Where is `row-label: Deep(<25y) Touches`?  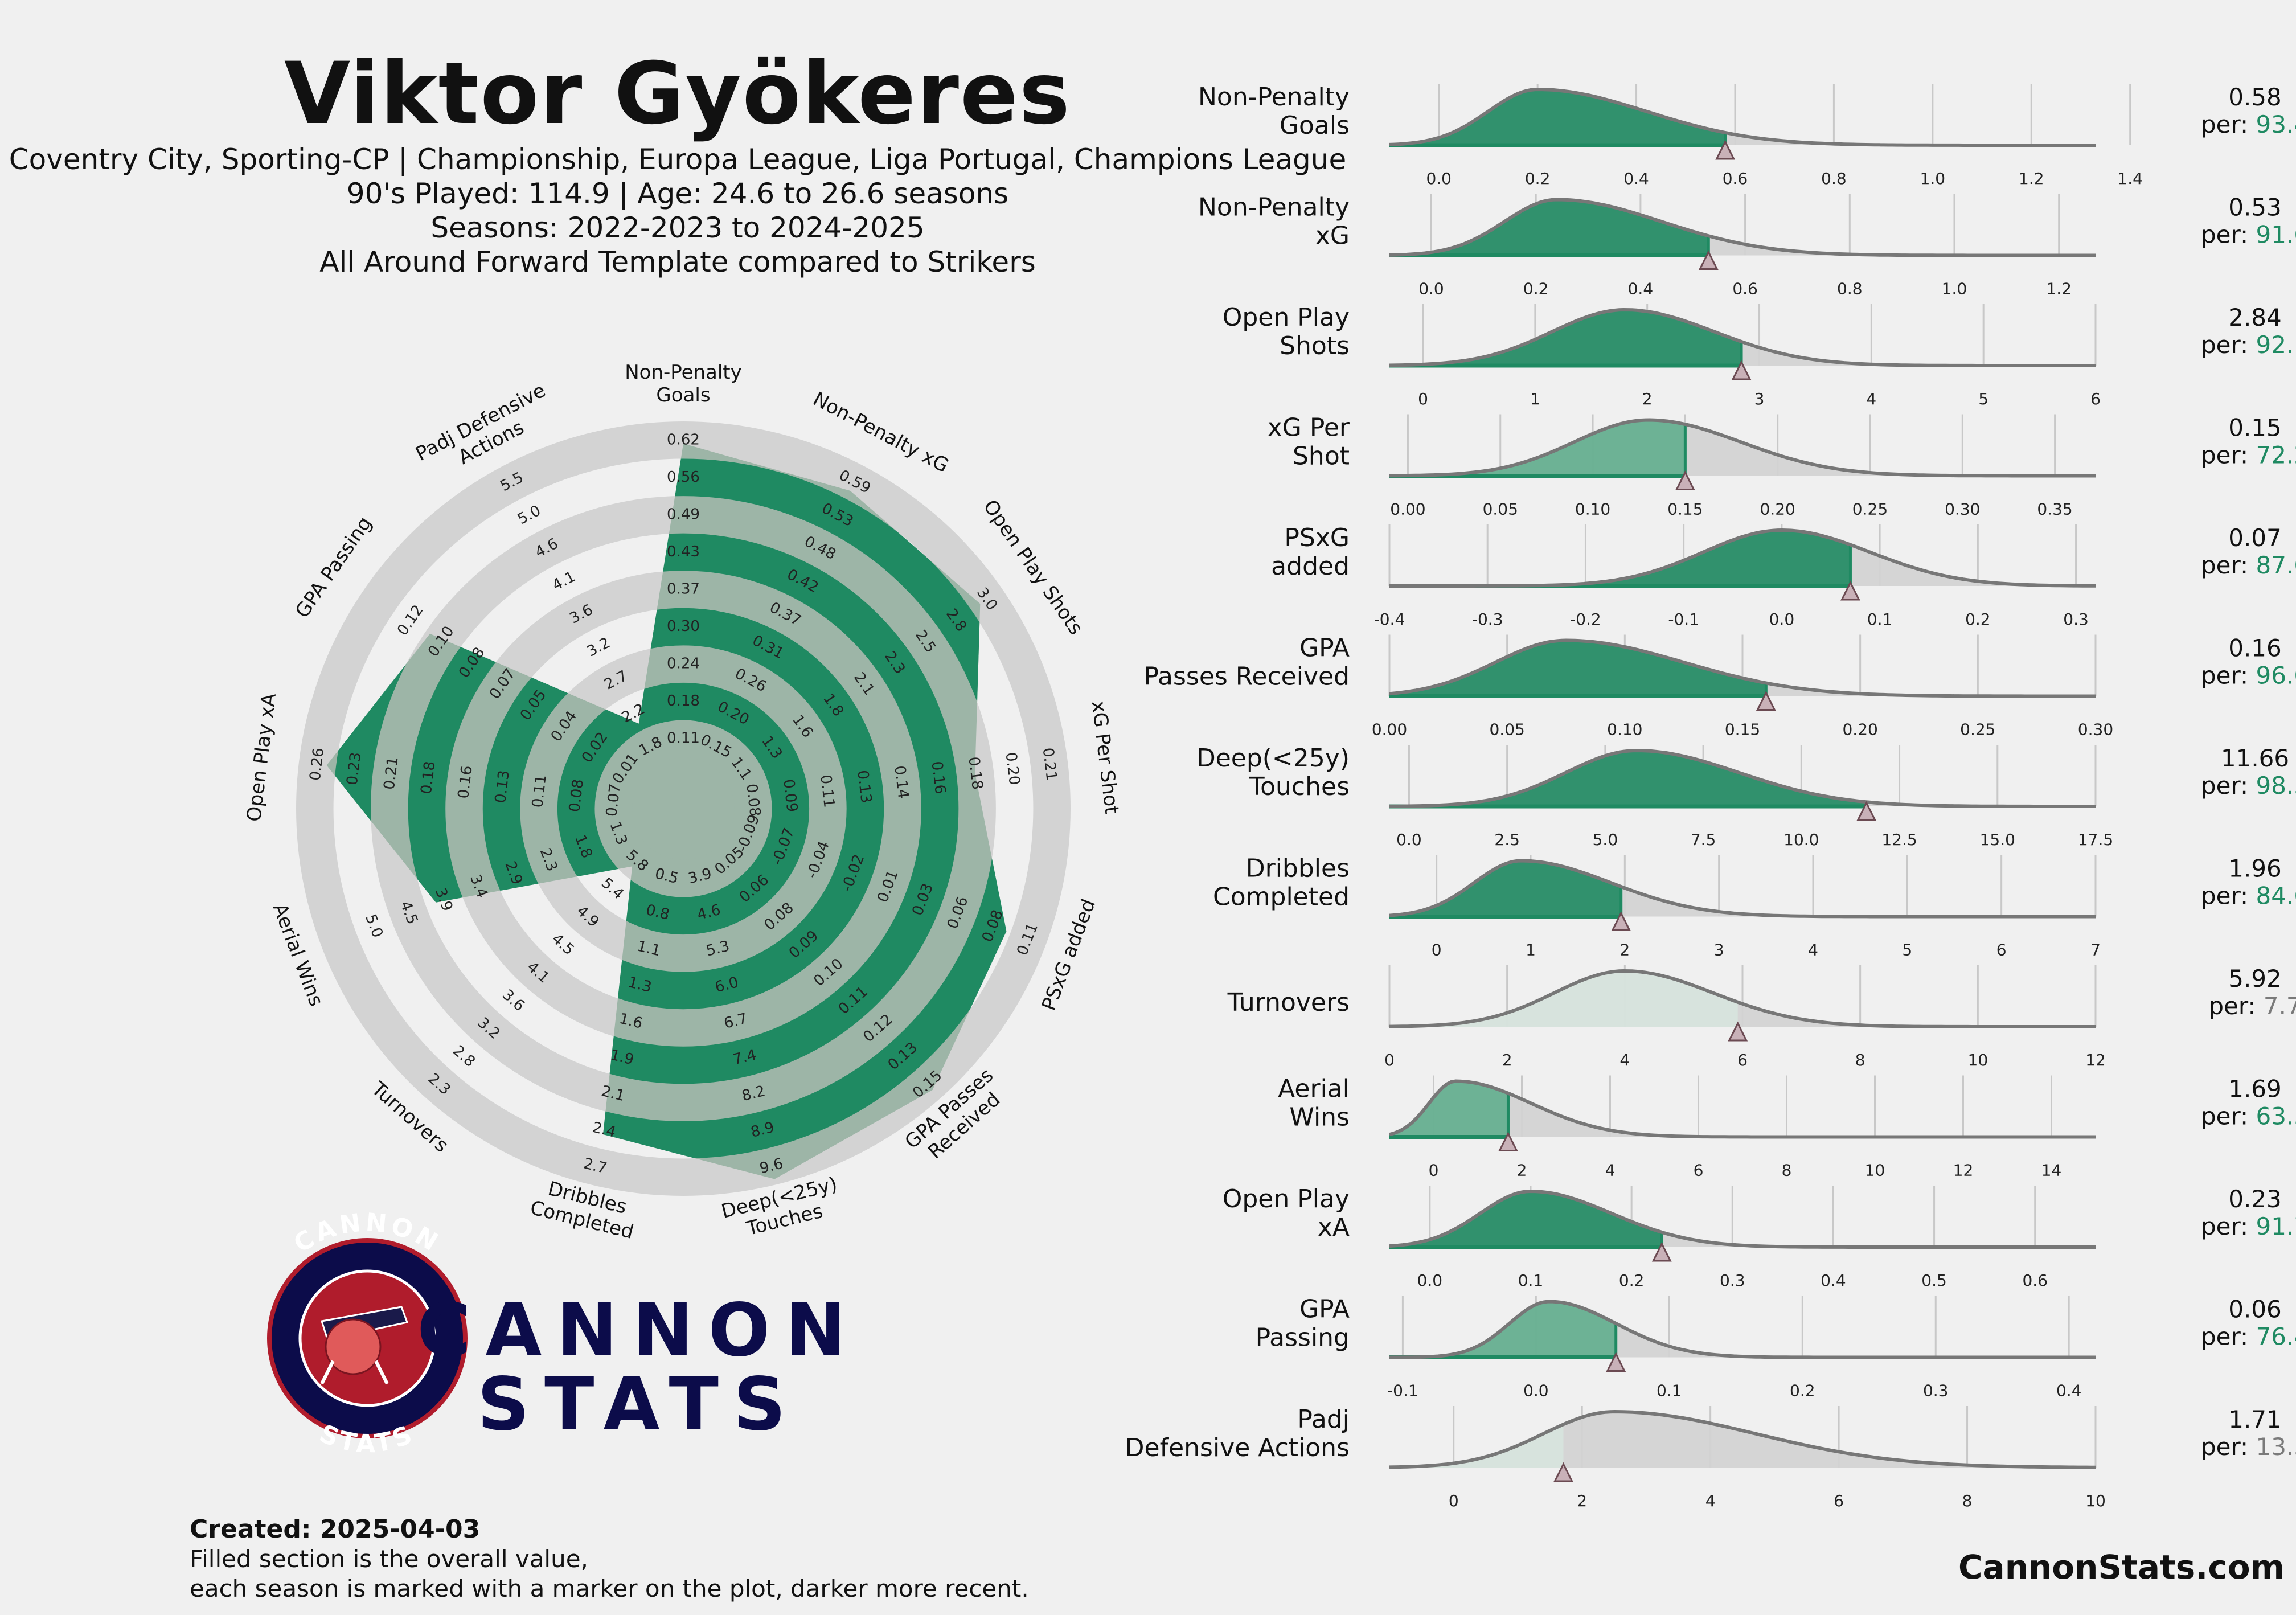 row-label: Deep(<25y) Touches is located at coordinates (1273, 772).